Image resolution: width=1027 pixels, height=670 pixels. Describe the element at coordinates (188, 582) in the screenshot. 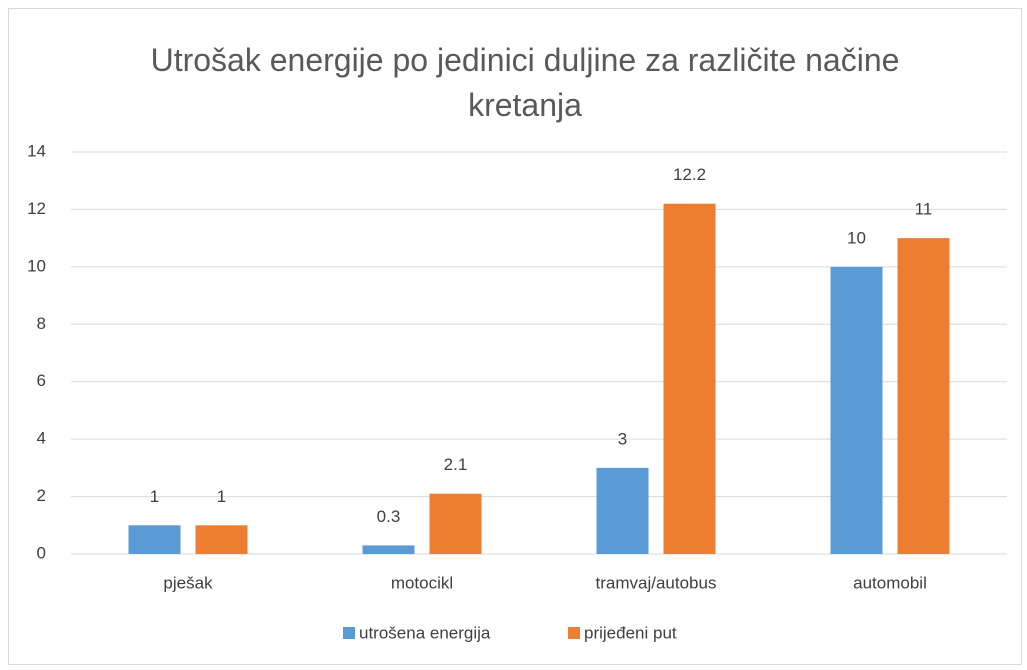

I see `x-tick-label: pješak` at that location.